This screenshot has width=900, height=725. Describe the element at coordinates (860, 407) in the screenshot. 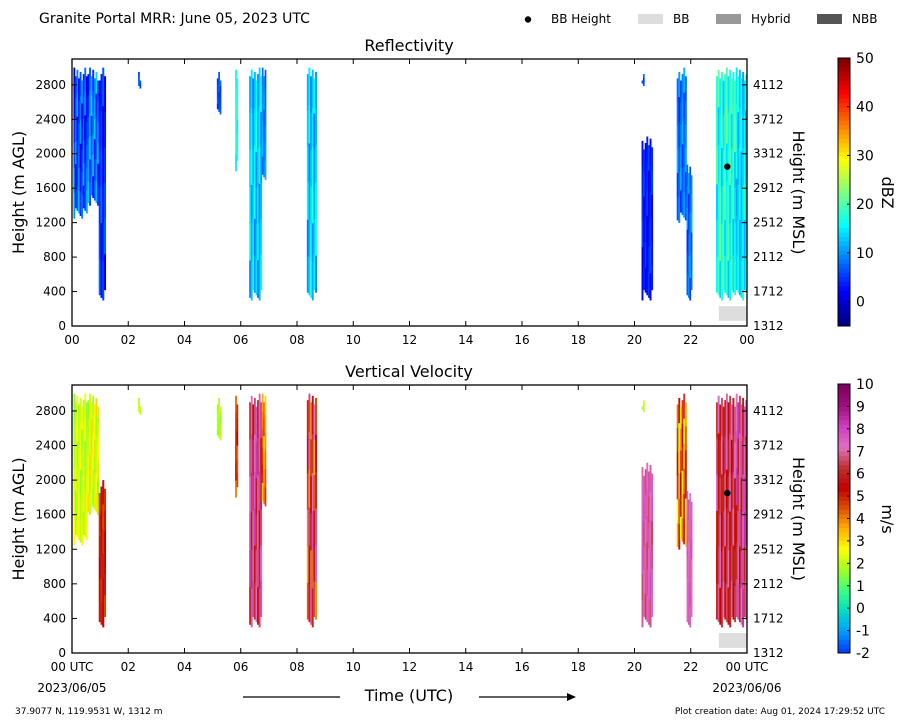

I see `colorbar-tick-label: 9` at that location.